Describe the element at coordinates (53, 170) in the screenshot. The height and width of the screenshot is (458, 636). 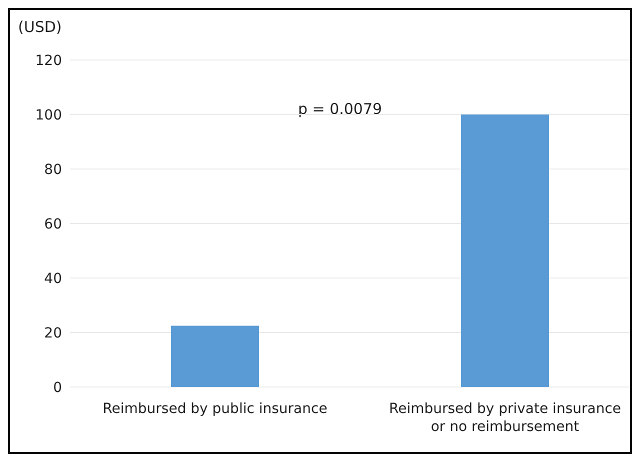
I see `y-tick-label: 80` at that location.